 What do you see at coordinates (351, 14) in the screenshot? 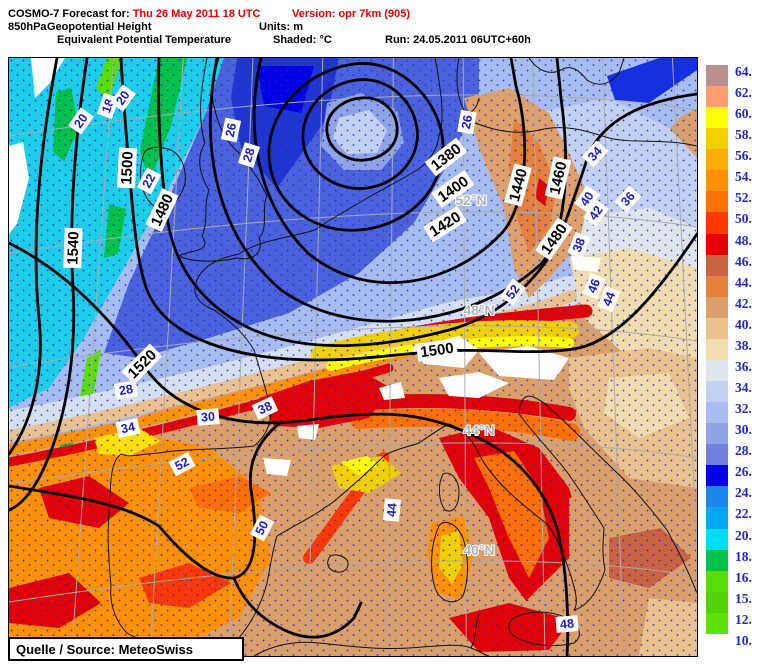
I see `version-label: Version: opr 7km (905)` at bounding box center [351, 14].